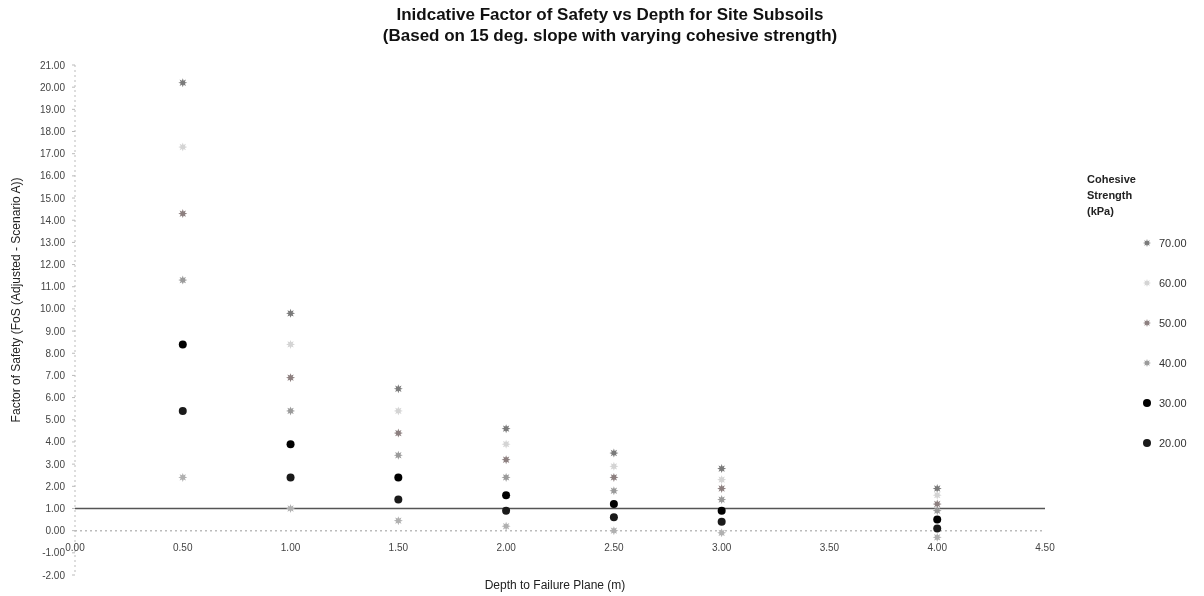 Image resolution: width=1204 pixels, height=596 pixels. Describe the element at coordinates (183, 547) in the screenshot. I see `x-tick-label: 0.50` at that location.